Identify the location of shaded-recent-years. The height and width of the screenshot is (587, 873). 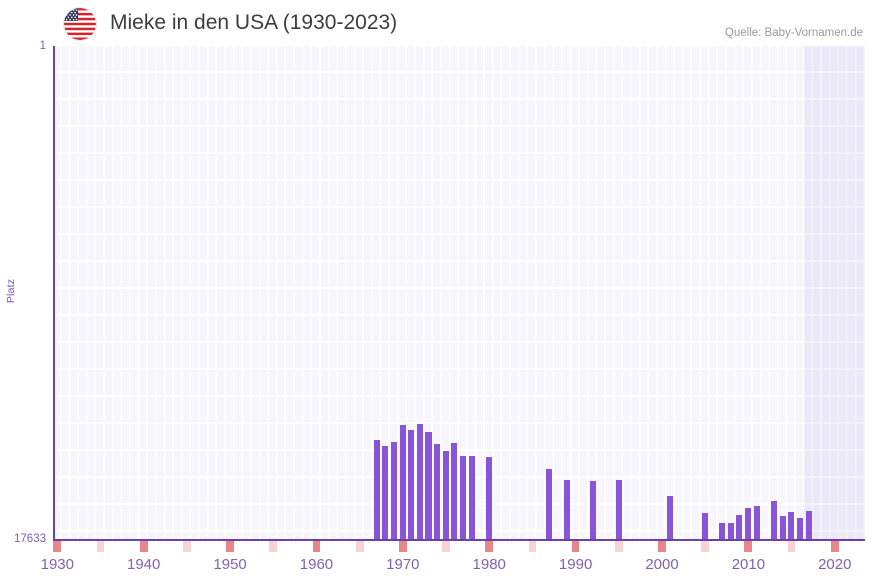
(834, 293).